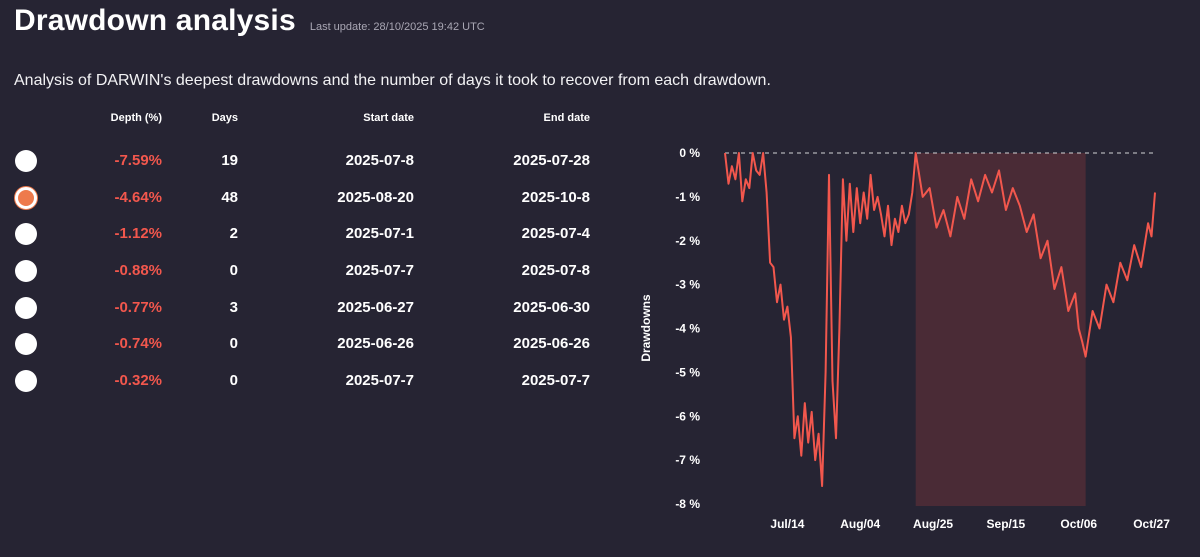  Describe the element at coordinates (1000, 329) in the screenshot. I see `selected-drawdown-band` at that location.